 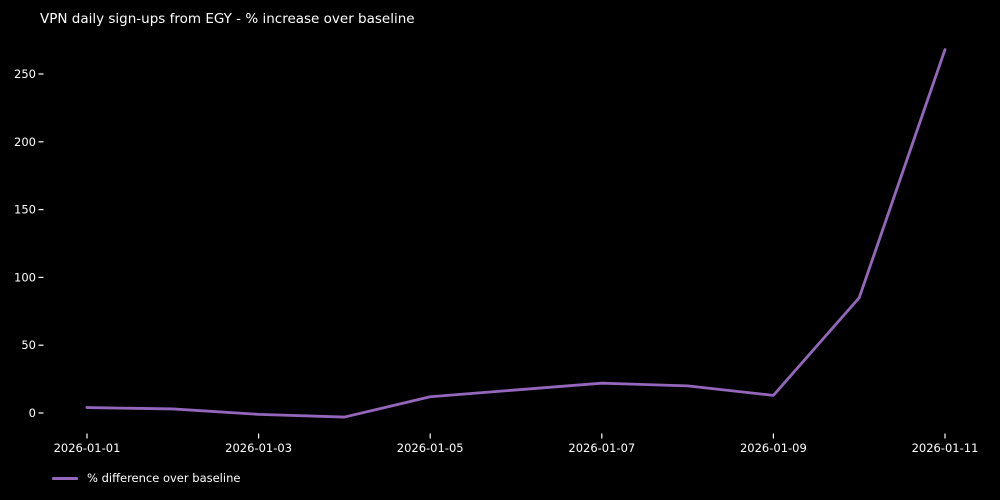 What do you see at coordinates (25, 210) in the screenshot?
I see `y-axis-tick-label: 150` at bounding box center [25, 210].